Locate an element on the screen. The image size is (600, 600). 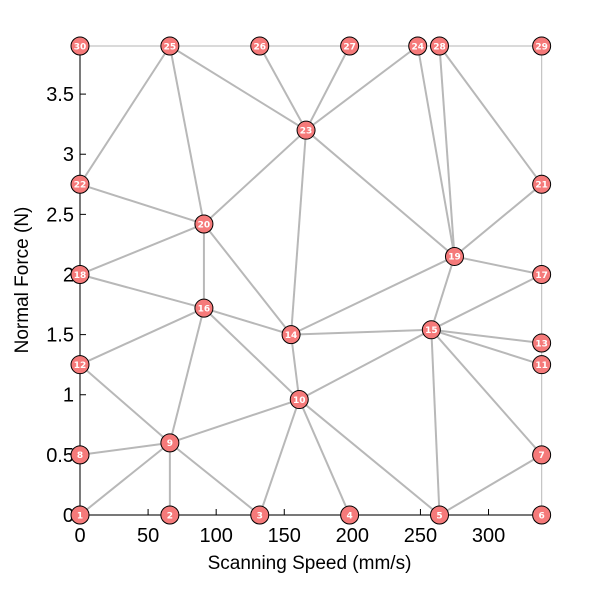
node-26: 26 is located at coordinates (260, 46).